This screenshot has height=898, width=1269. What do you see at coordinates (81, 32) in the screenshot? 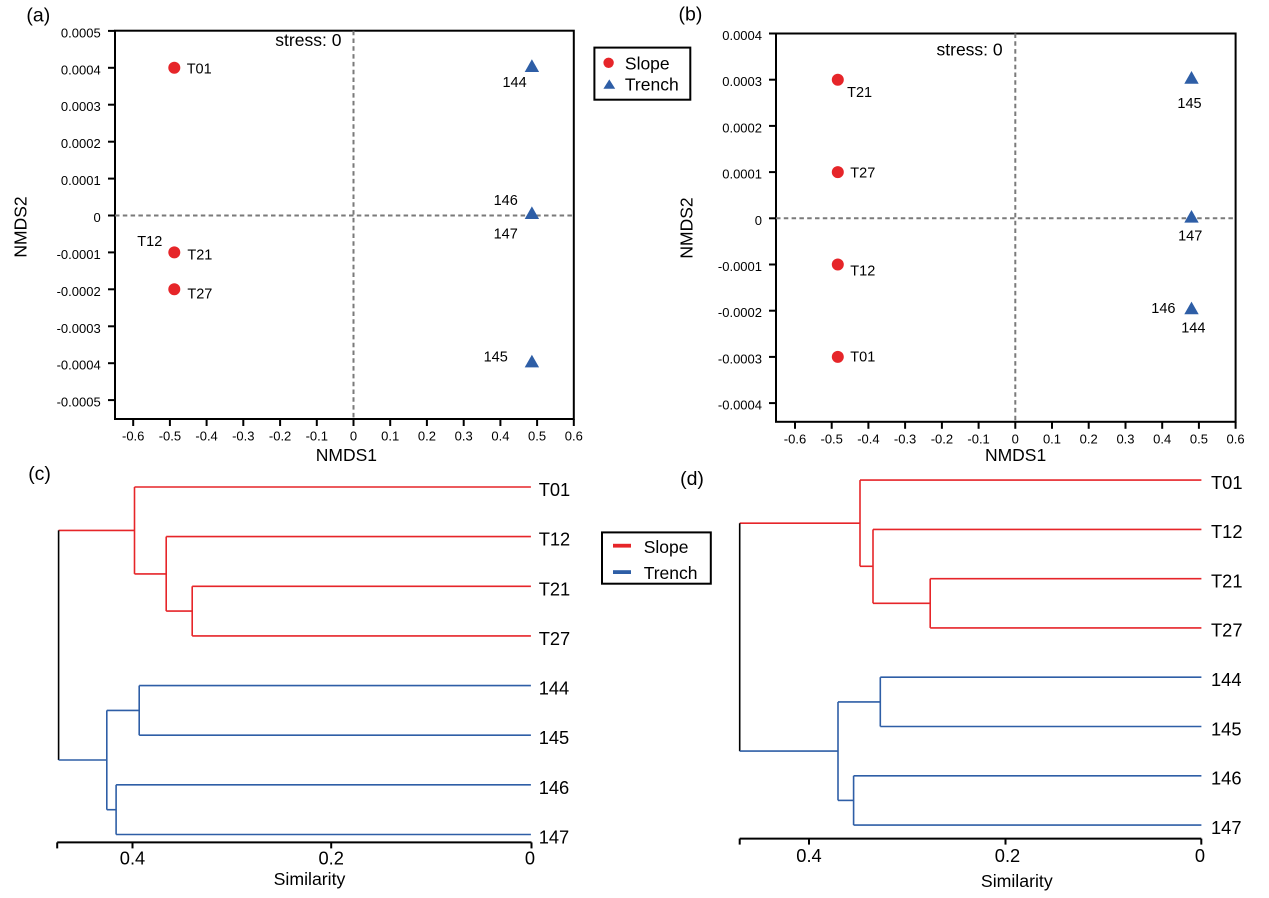
I see `svg-text: 0.0005` at bounding box center [81, 32].